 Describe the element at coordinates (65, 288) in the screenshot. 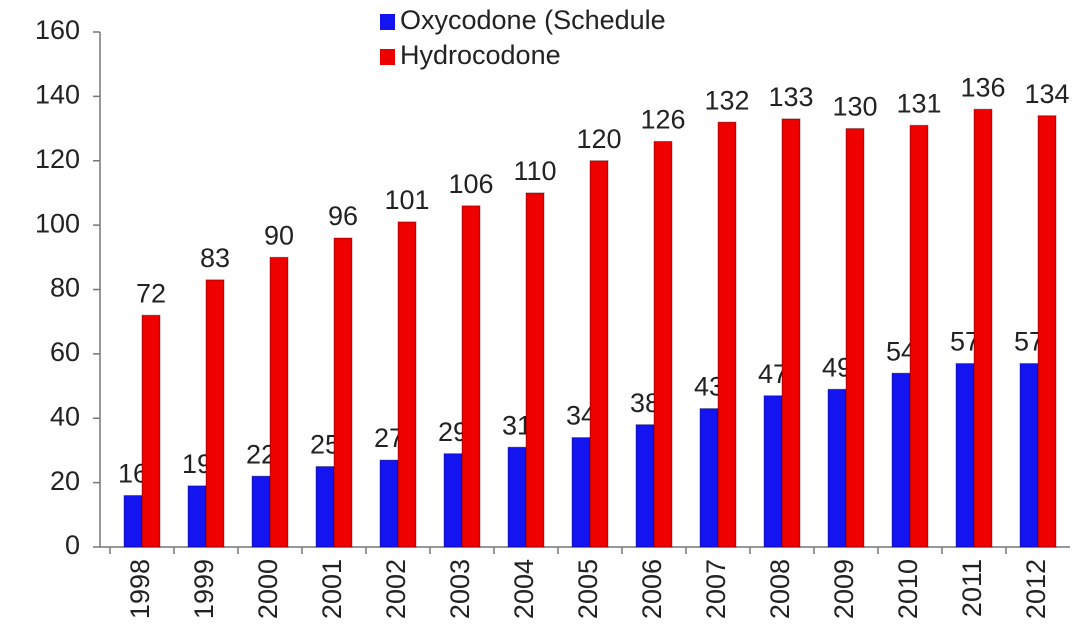

I see `y-tick-label: 80` at that location.